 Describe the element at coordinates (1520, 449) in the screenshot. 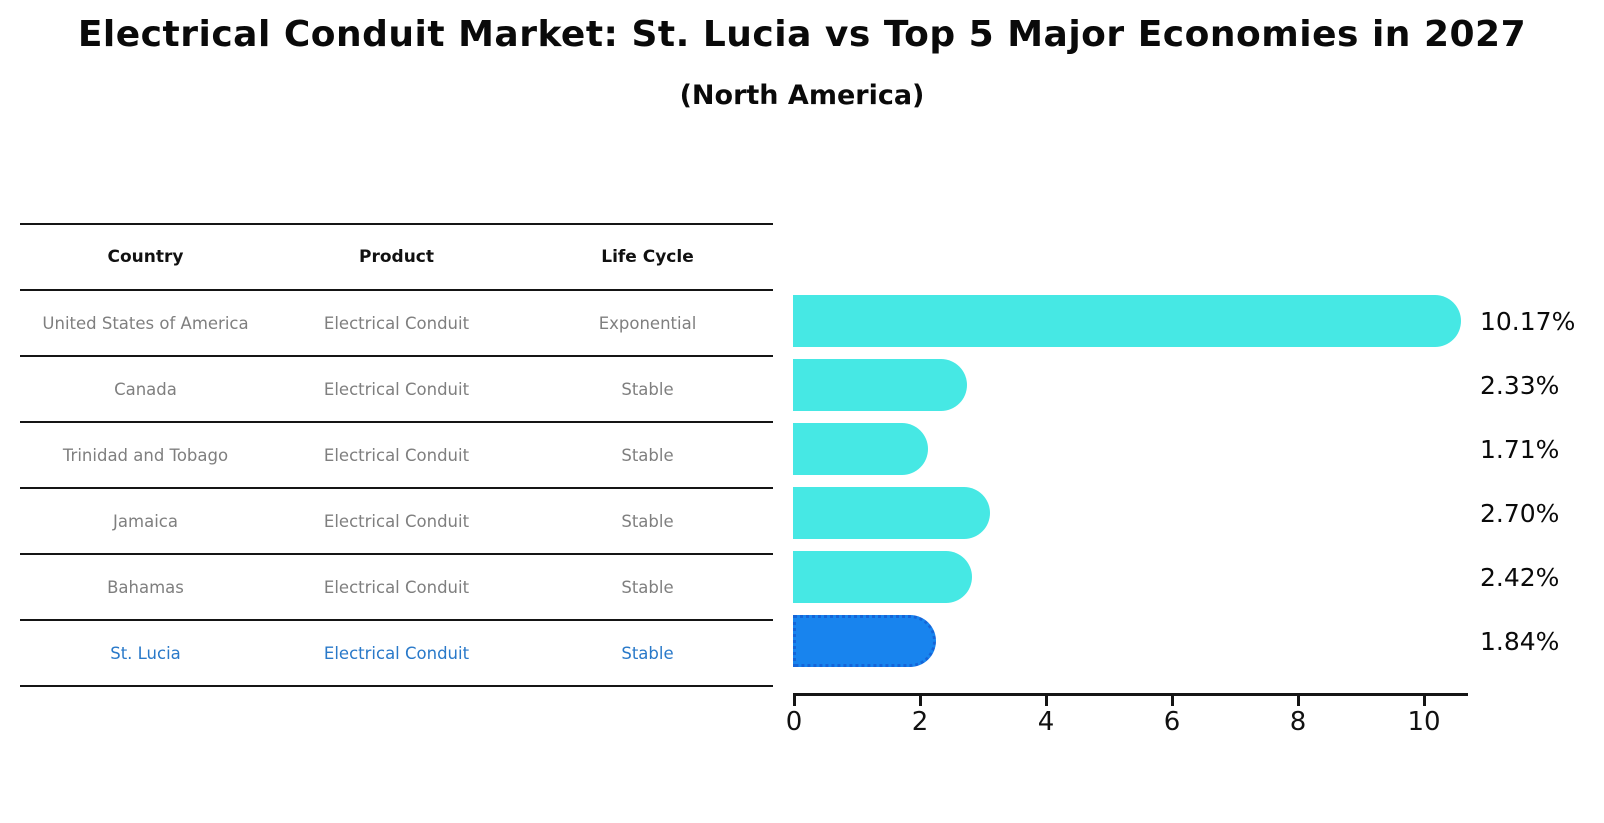

I see `value-label: 1.71%` at that location.